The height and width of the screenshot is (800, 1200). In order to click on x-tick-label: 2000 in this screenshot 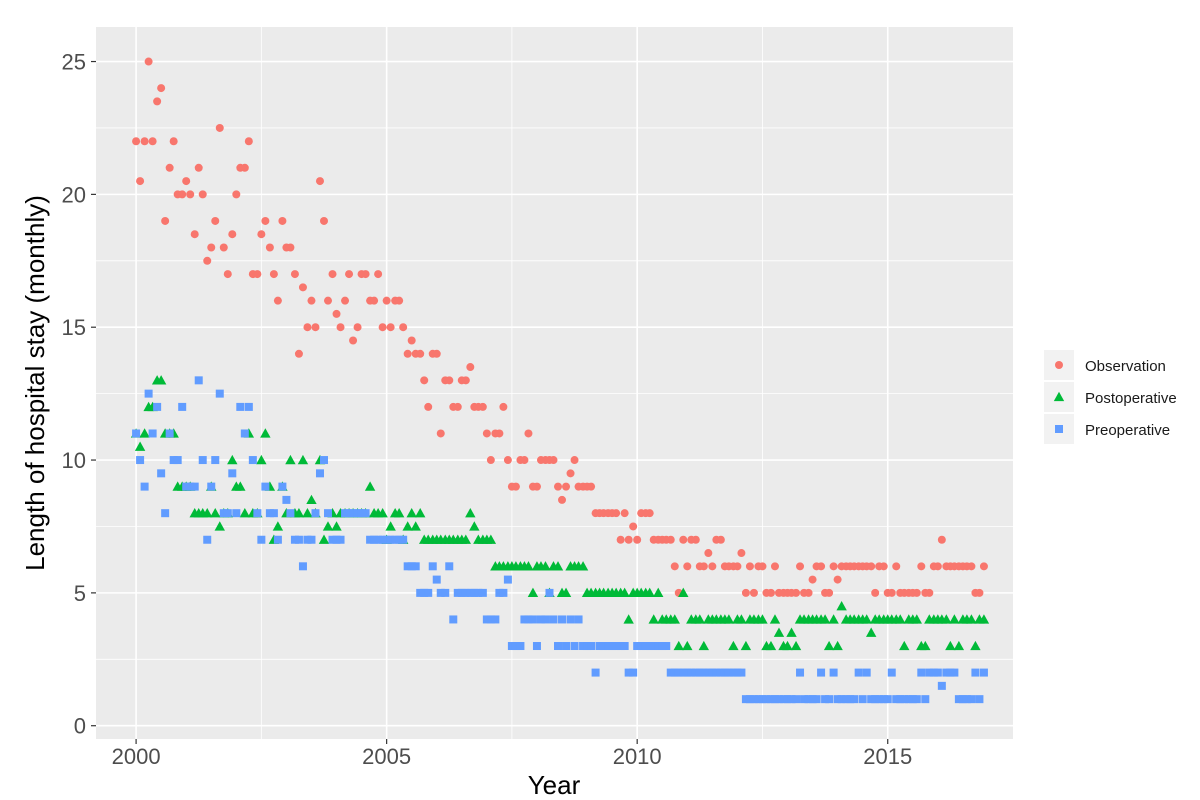, I will do `click(136, 756)`.